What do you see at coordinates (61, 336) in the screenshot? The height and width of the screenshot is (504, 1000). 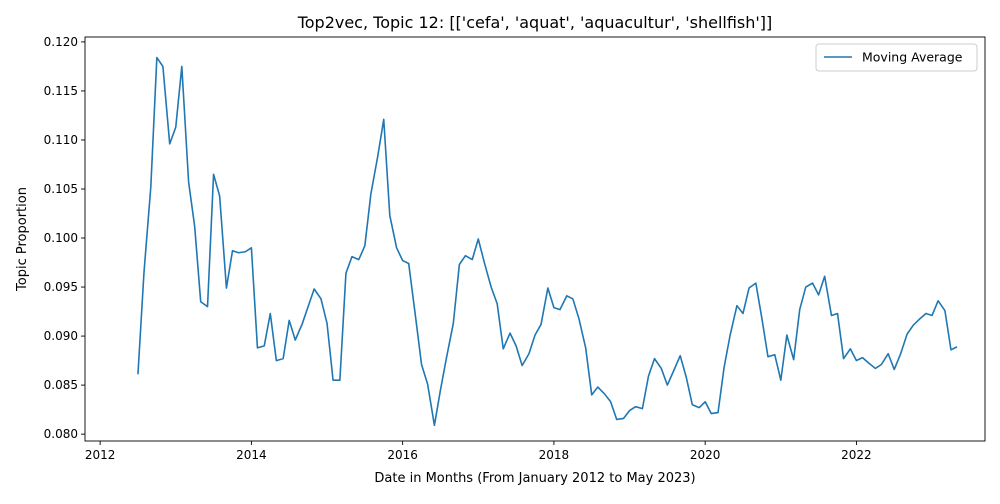 I see `y-tick-label: 0.090` at bounding box center [61, 336].